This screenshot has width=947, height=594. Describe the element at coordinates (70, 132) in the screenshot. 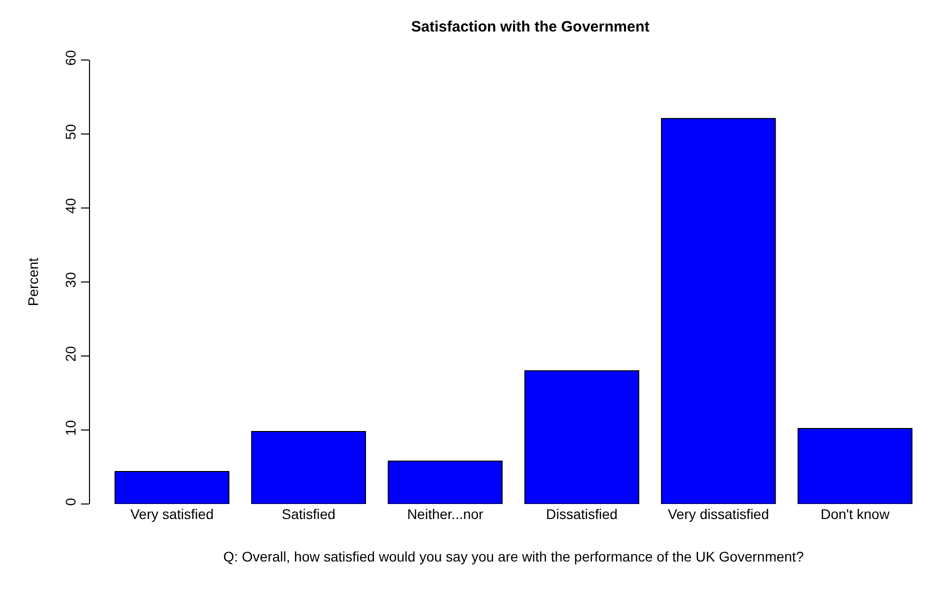

I see `y-tick-label: 50` at that location.